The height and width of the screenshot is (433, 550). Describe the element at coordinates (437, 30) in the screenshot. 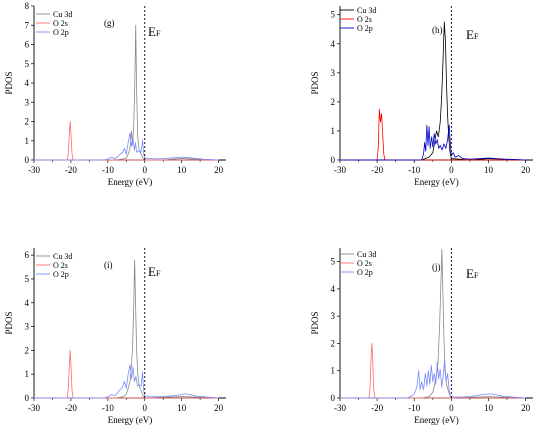

I see `panel-label: (h)` at that location.